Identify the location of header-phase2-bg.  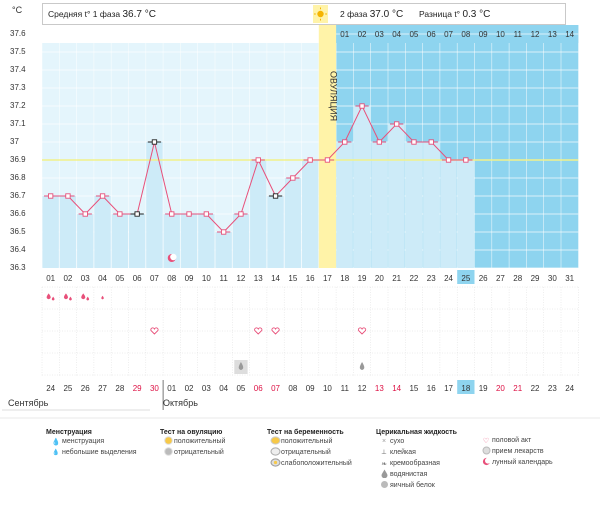
(447, 14).